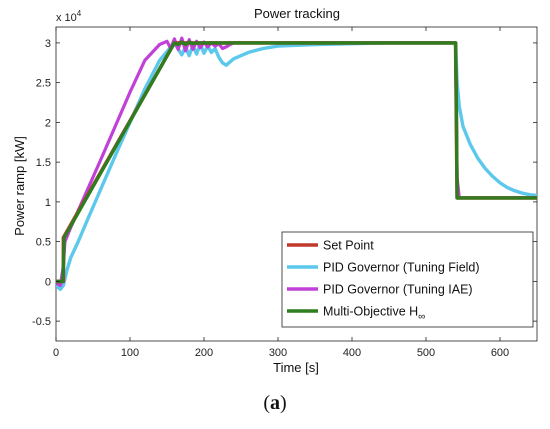  I want to click on figure-caption: (a), so click(275, 403).